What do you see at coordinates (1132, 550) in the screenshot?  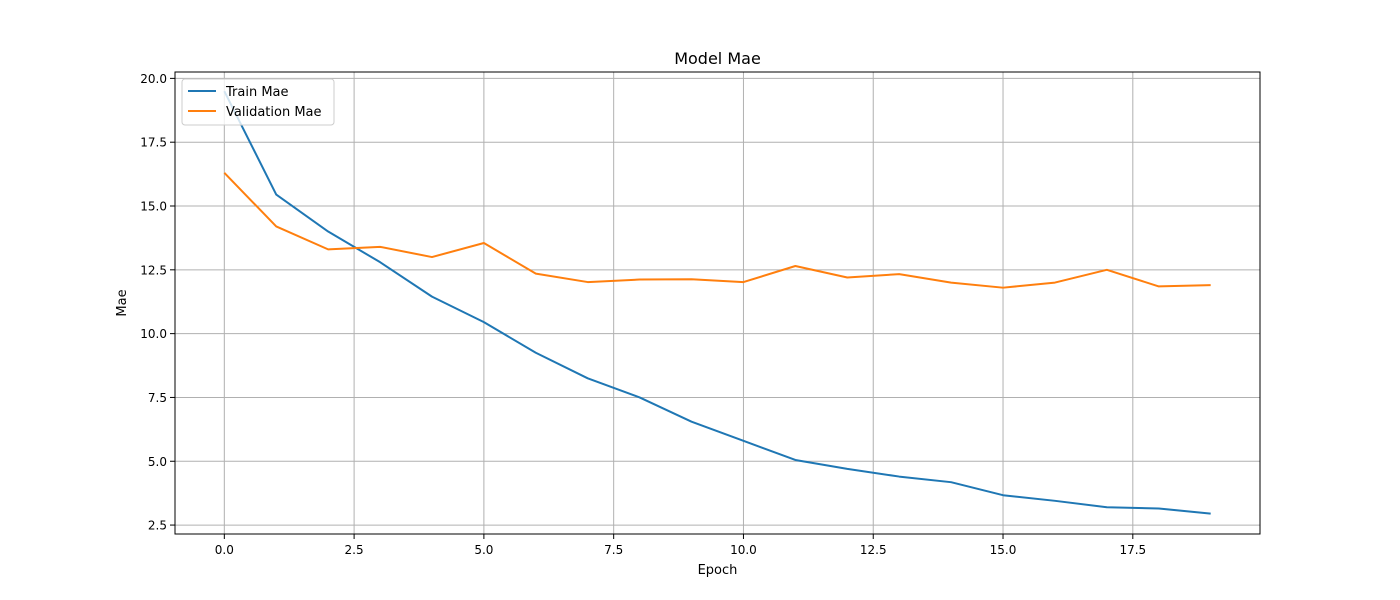 I see `x-tick-label: 17.5` at bounding box center [1132, 550].